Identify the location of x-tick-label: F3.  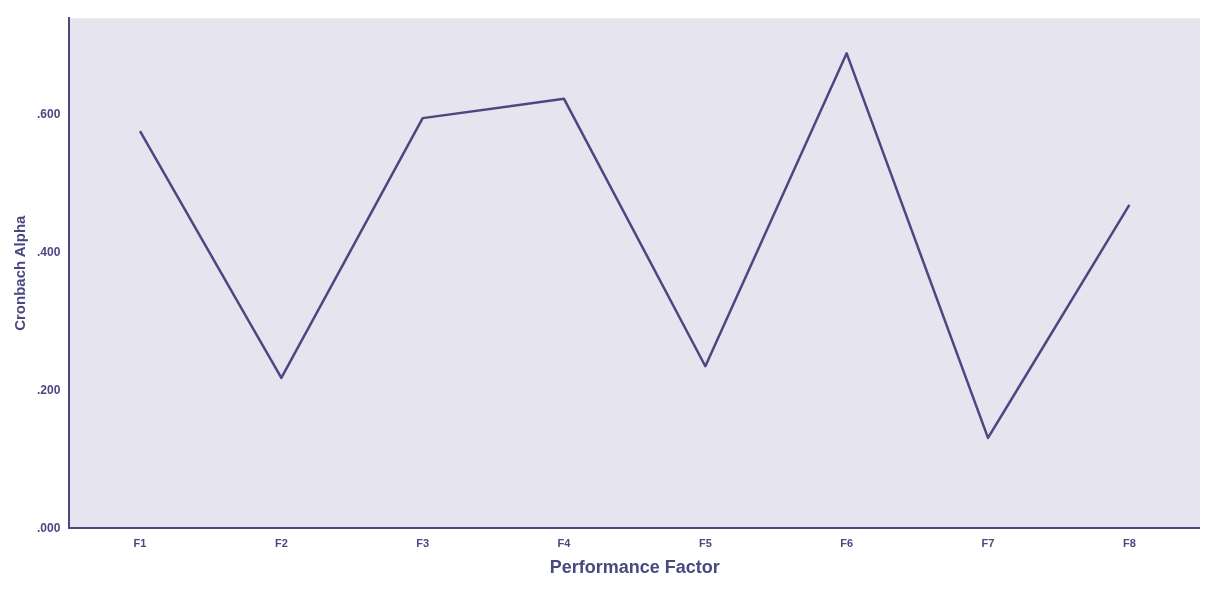
(423, 542).